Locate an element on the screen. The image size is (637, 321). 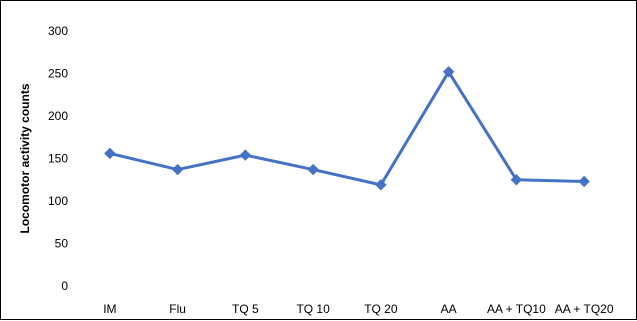
y-tick-label: 250 is located at coordinates (58, 74).